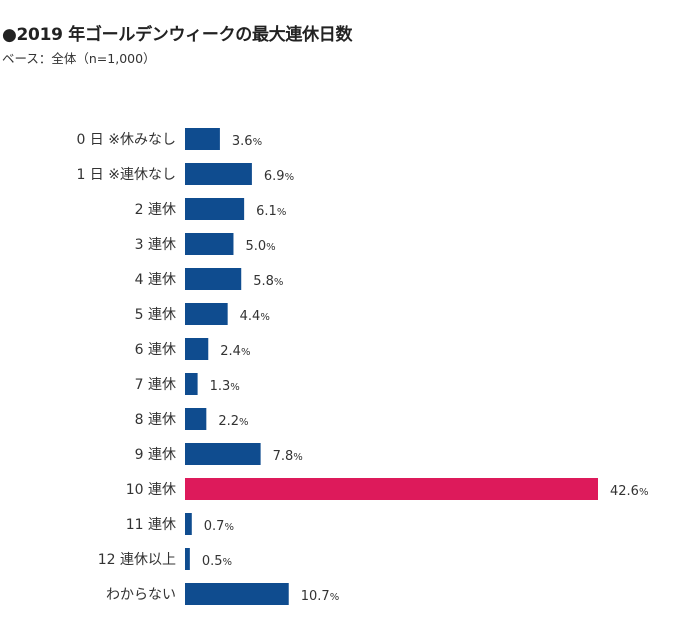 Image resolution: width=700 pixels, height=630 pixels. I want to click on category-label: 3 連休, so click(155, 245).